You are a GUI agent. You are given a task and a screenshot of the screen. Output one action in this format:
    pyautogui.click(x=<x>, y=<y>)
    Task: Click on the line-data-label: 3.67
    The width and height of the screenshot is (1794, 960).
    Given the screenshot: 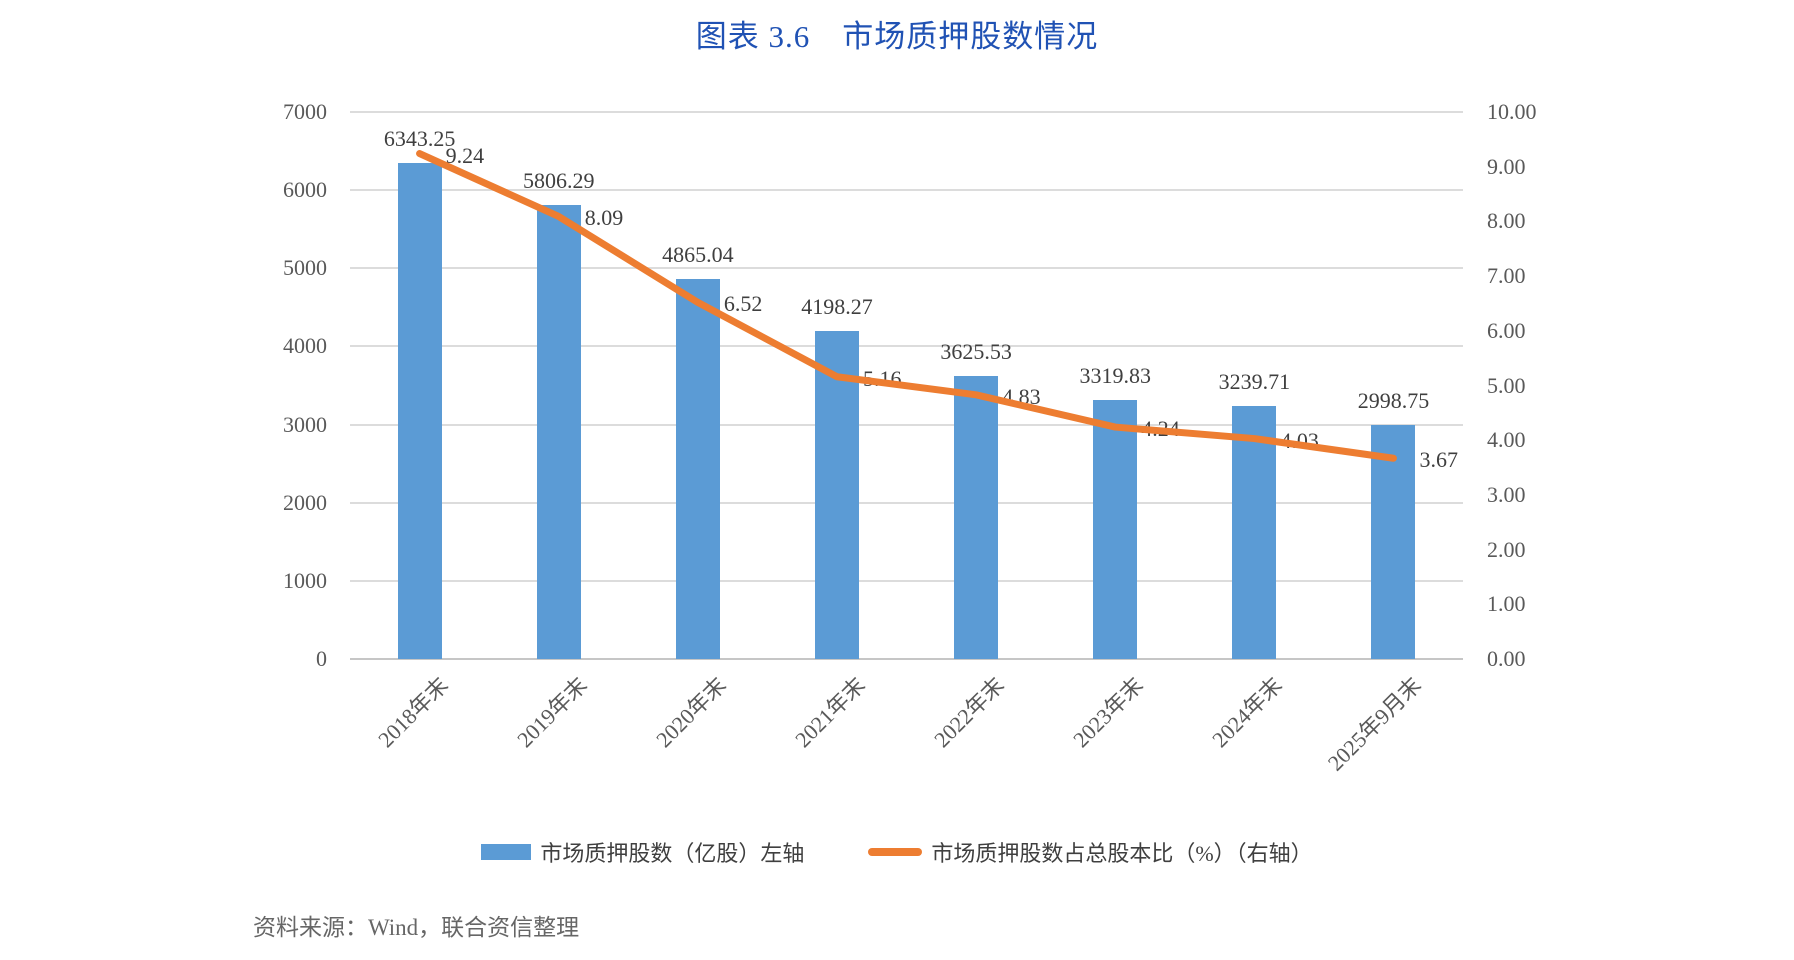 What is the action you would take?
    pyautogui.click(x=1438, y=460)
    